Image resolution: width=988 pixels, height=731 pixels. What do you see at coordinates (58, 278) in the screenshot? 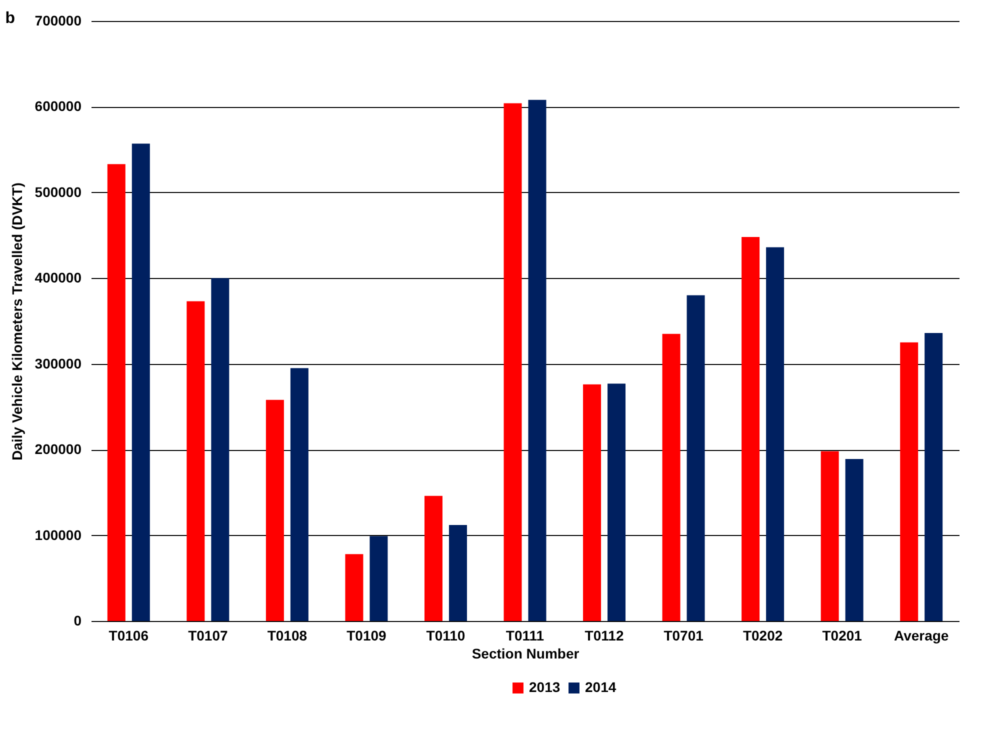
I see `y-tick-label: 400000` at bounding box center [58, 278].